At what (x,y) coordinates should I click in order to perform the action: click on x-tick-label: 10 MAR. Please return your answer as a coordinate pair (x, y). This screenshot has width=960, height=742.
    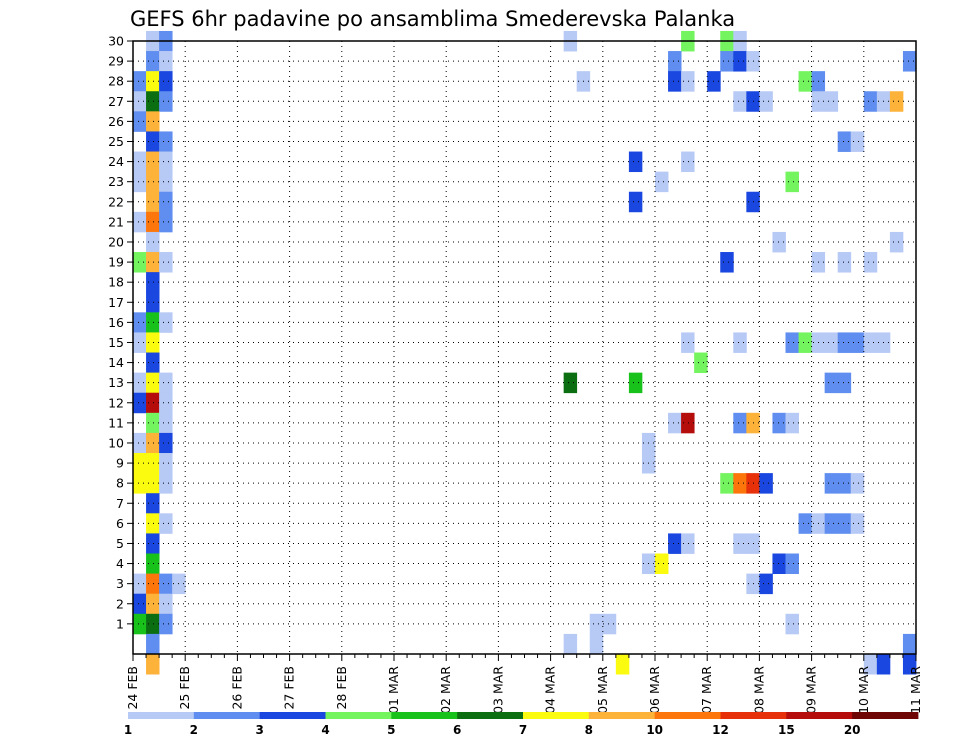
    Looking at the image, I should click on (863, 690).